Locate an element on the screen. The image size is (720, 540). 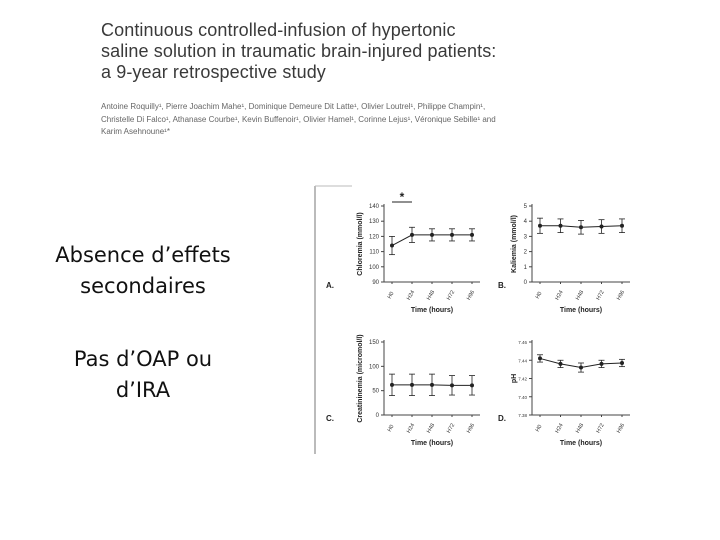
panel-d-letter: D. is located at coordinates (502, 418).